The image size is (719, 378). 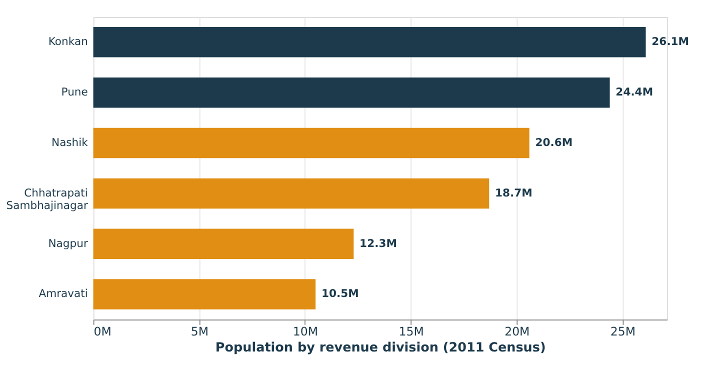 I want to click on x-tick-label: 5M, so click(x=199, y=331).